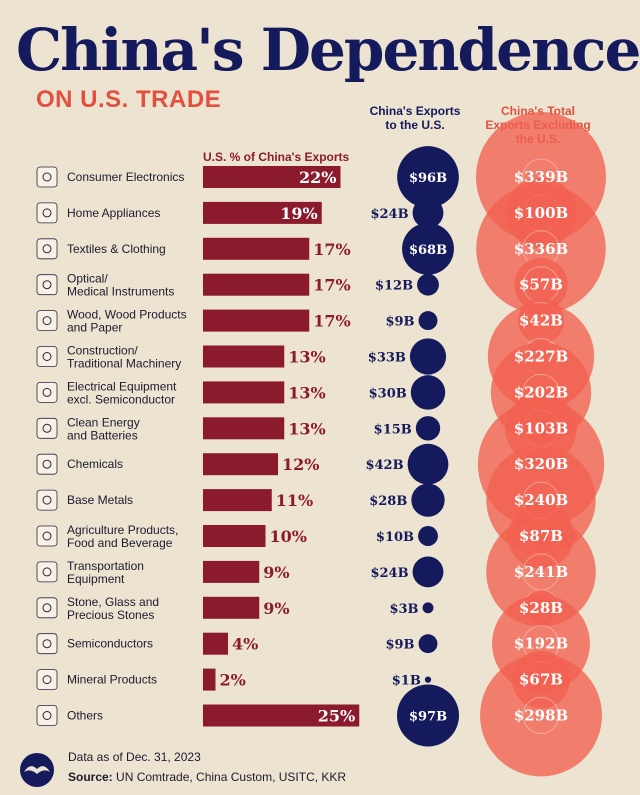  What do you see at coordinates (294, 500) in the screenshot?
I see `bar-percent-label: 11%` at bounding box center [294, 500].